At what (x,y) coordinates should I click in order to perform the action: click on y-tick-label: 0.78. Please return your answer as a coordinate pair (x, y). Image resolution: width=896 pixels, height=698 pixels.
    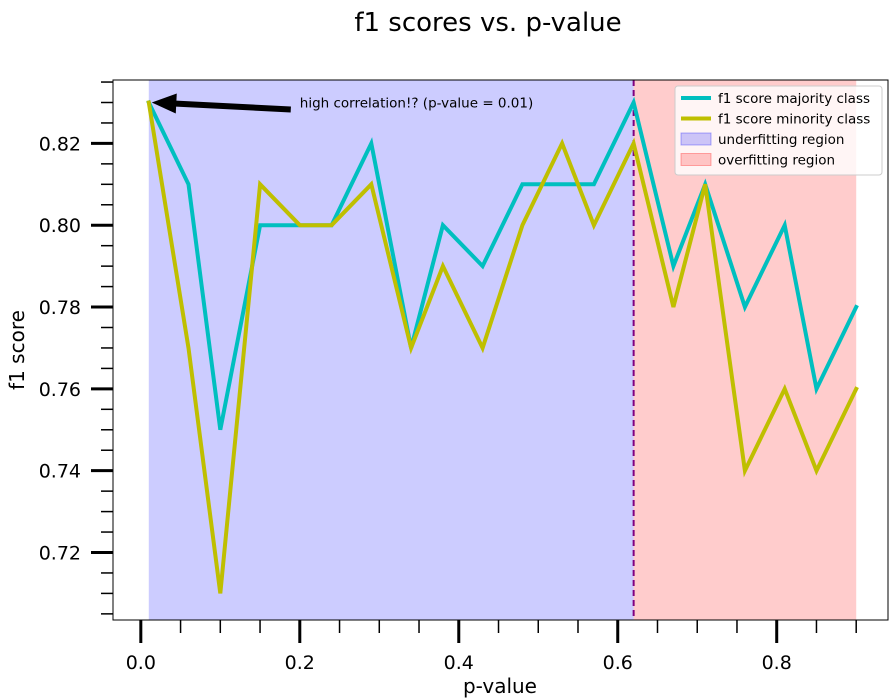
    Looking at the image, I should click on (60, 308).